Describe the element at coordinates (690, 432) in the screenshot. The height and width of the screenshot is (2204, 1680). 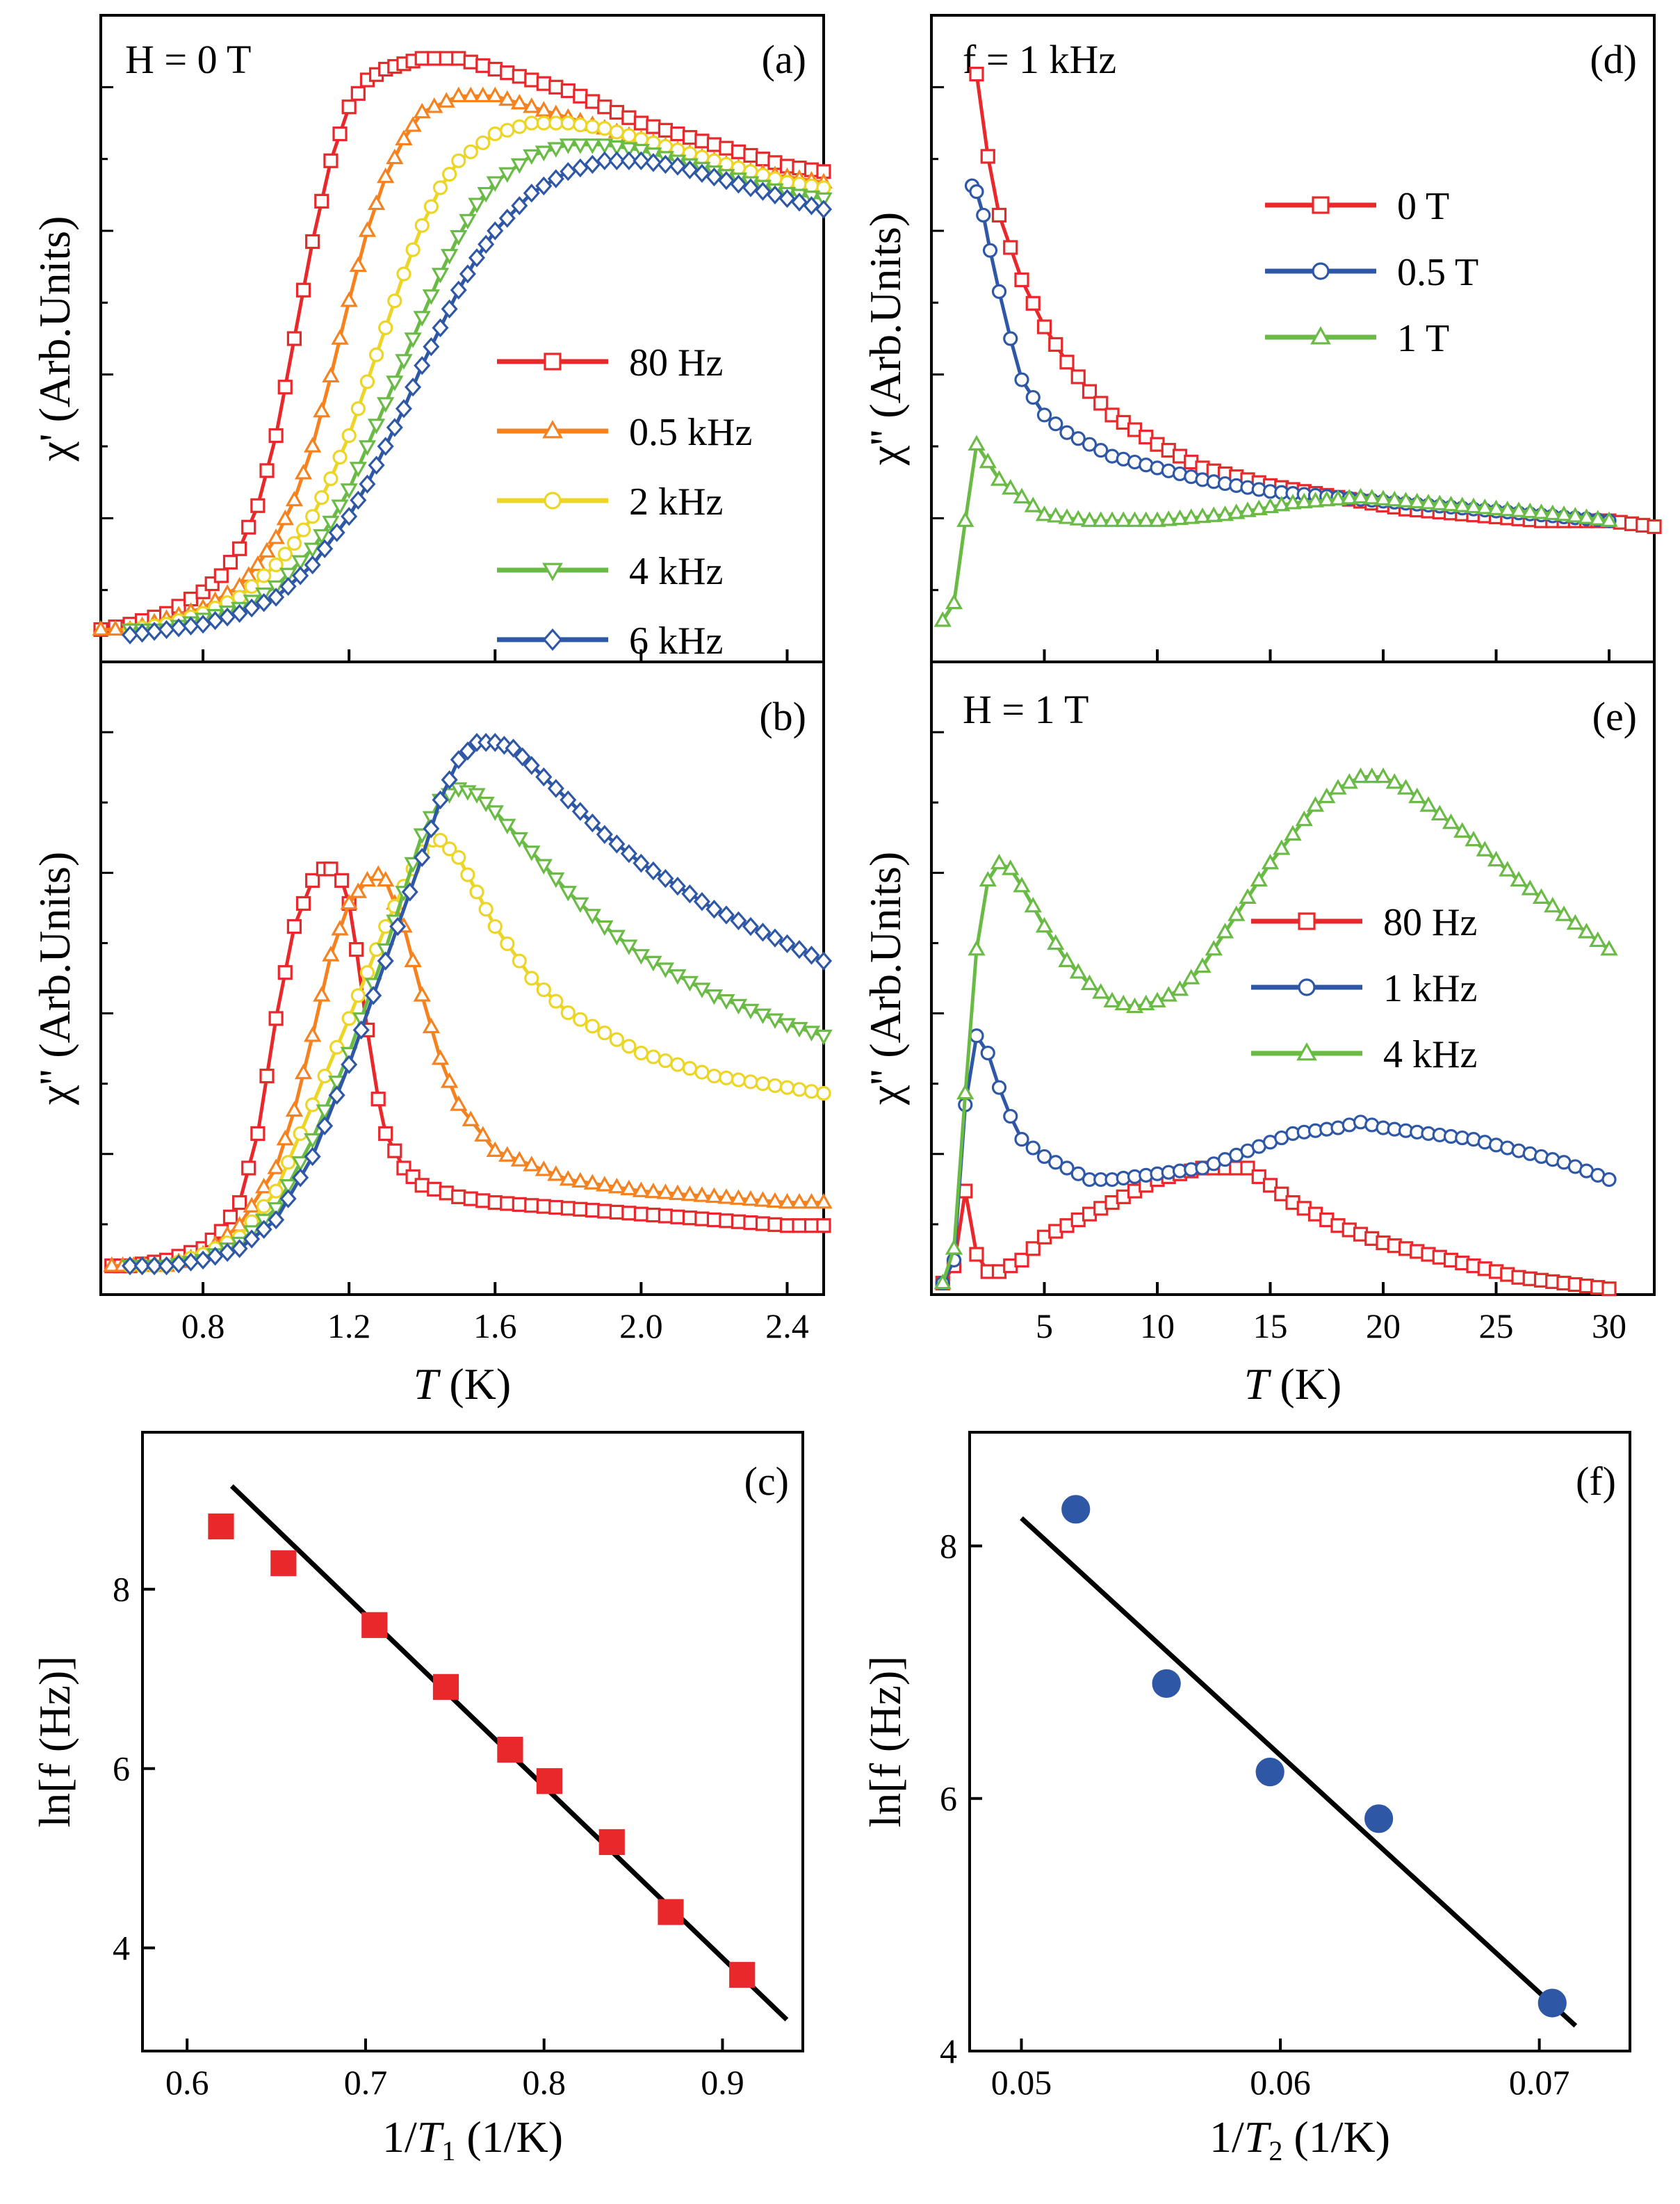
I see `panel-a-legend-label-1: 0.5 kHz` at that location.